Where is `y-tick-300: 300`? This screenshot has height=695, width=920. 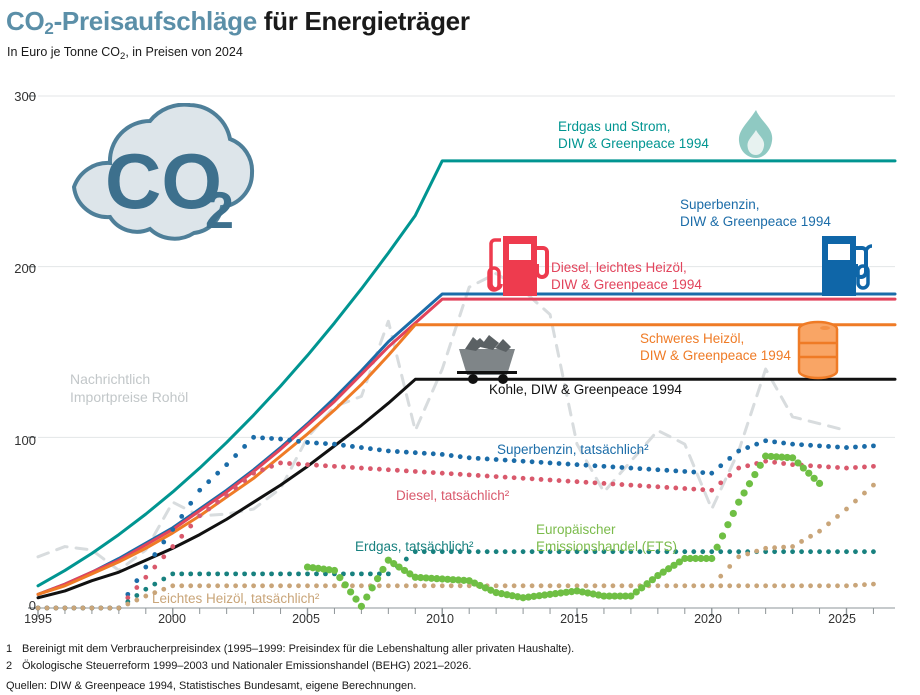
y-tick-300: 300 is located at coordinates (25, 96).